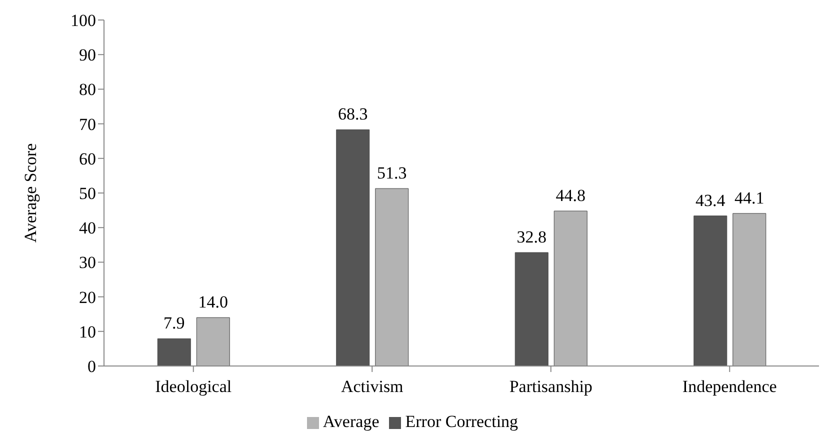 The height and width of the screenshot is (444, 831). Describe the element at coordinates (92, 366) in the screenshot. I see `y-tick-label: 0` at that location.